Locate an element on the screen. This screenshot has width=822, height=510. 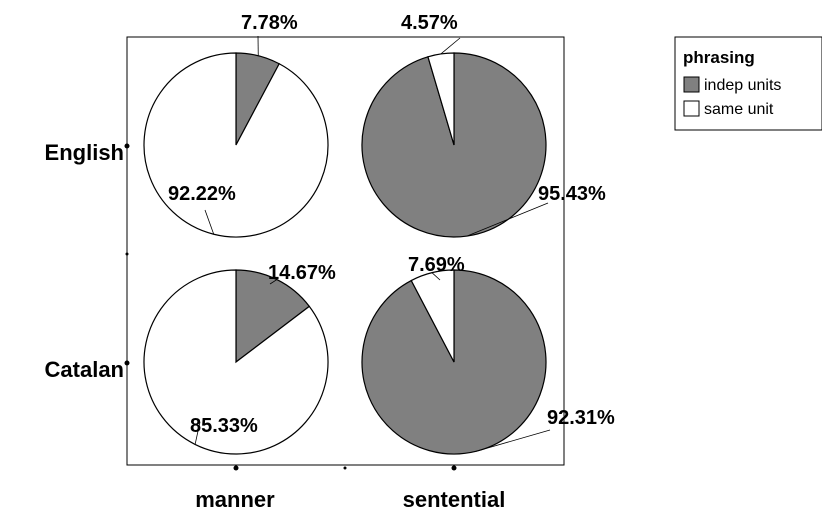
slice-catalan-manner-same-unit is located at coordinates (236, 362).